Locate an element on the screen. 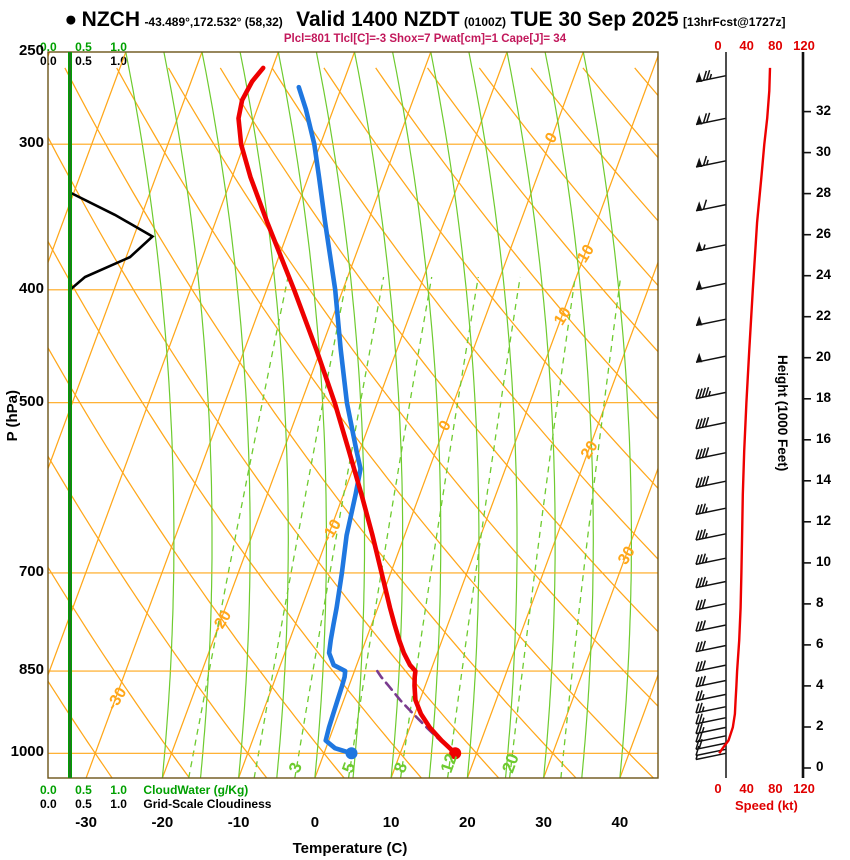  cloudiness-label: Grid-Scale Cloudiness is located at coordinates (207, 804).